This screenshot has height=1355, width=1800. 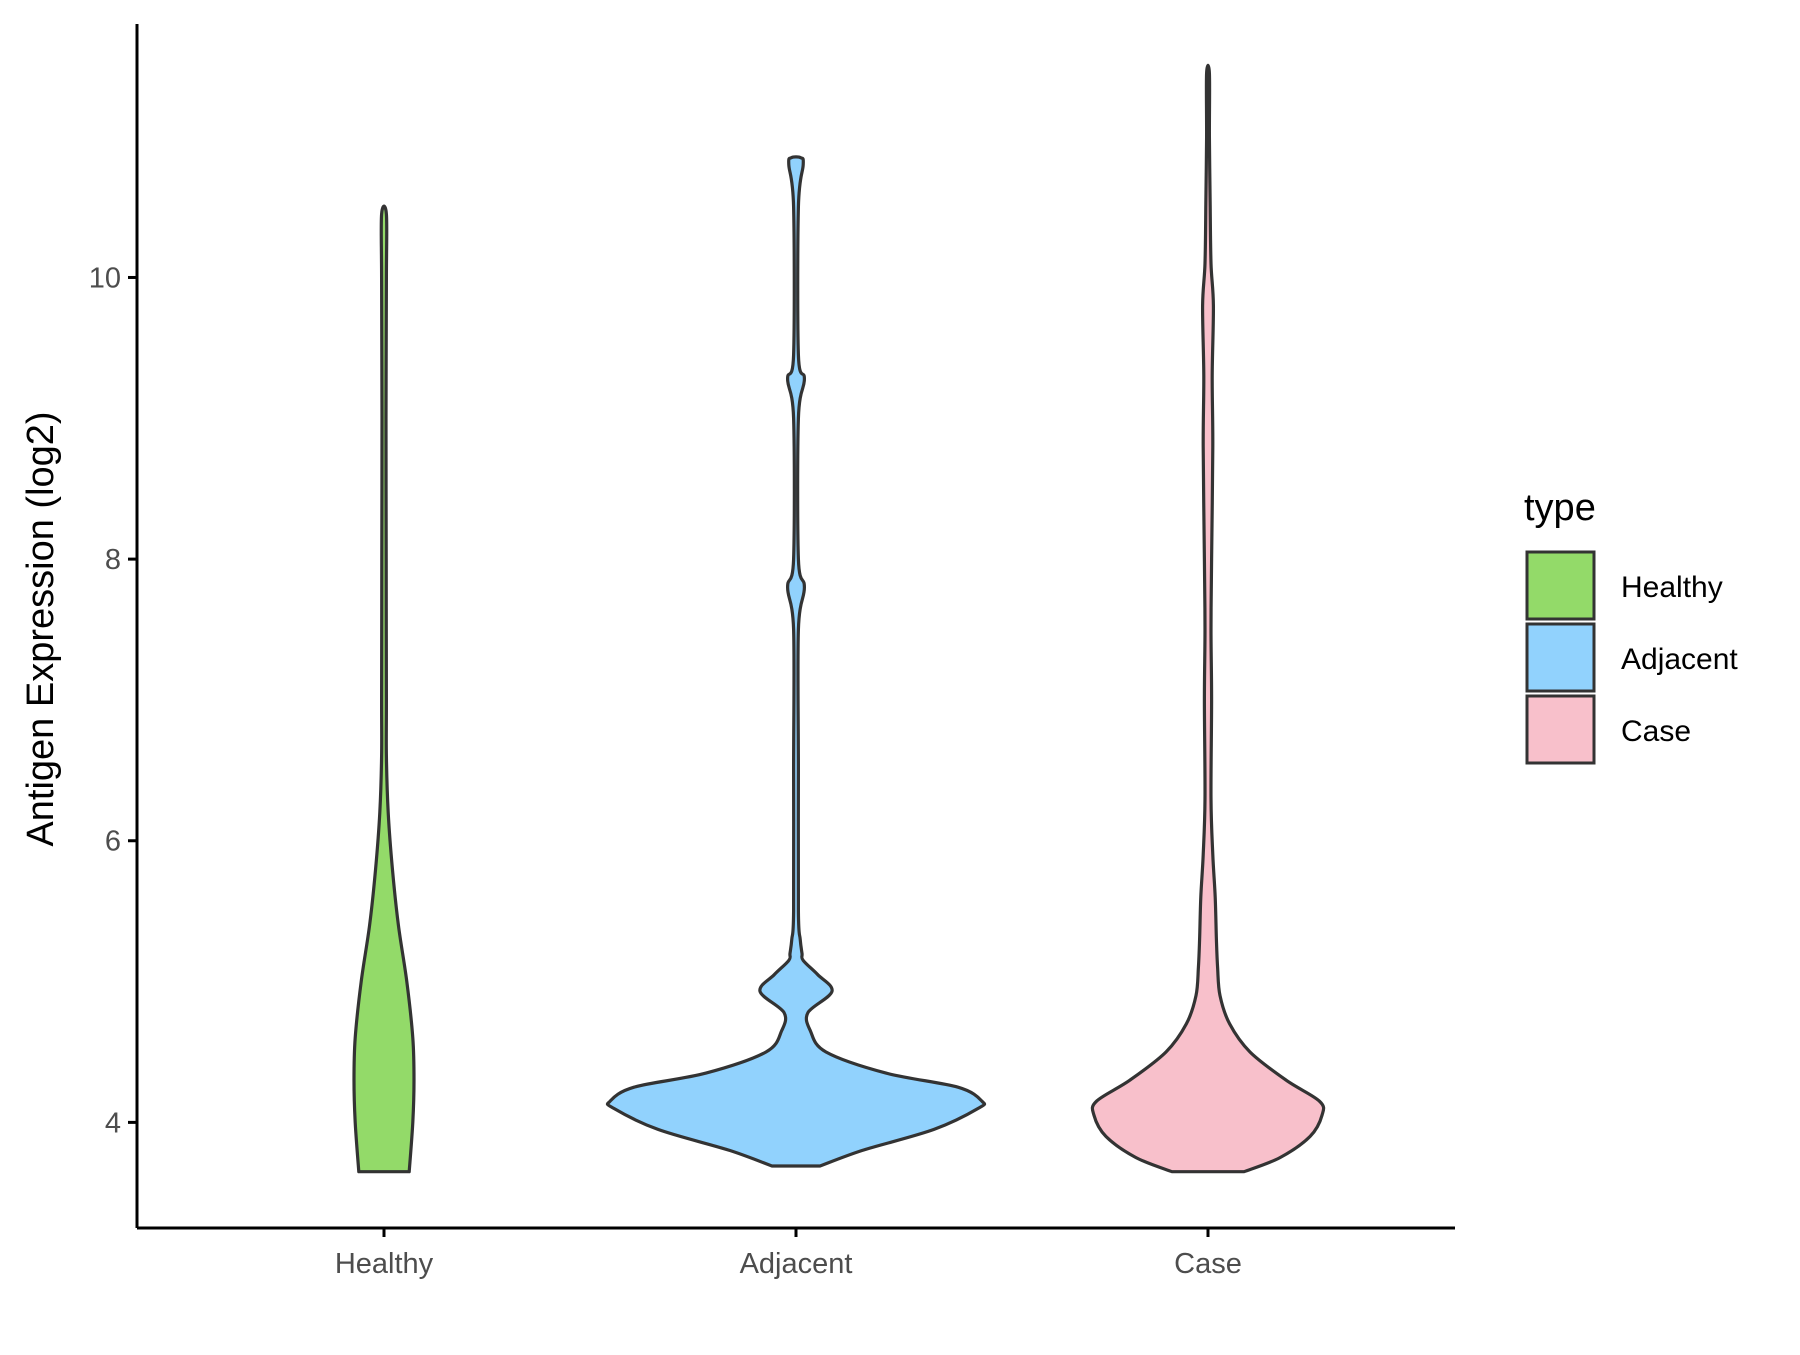 What do you see at coordinates (113, 700) in the screenshot?
I see `y-ticks: 4 6 8 10` at bounding box center [113, 700].